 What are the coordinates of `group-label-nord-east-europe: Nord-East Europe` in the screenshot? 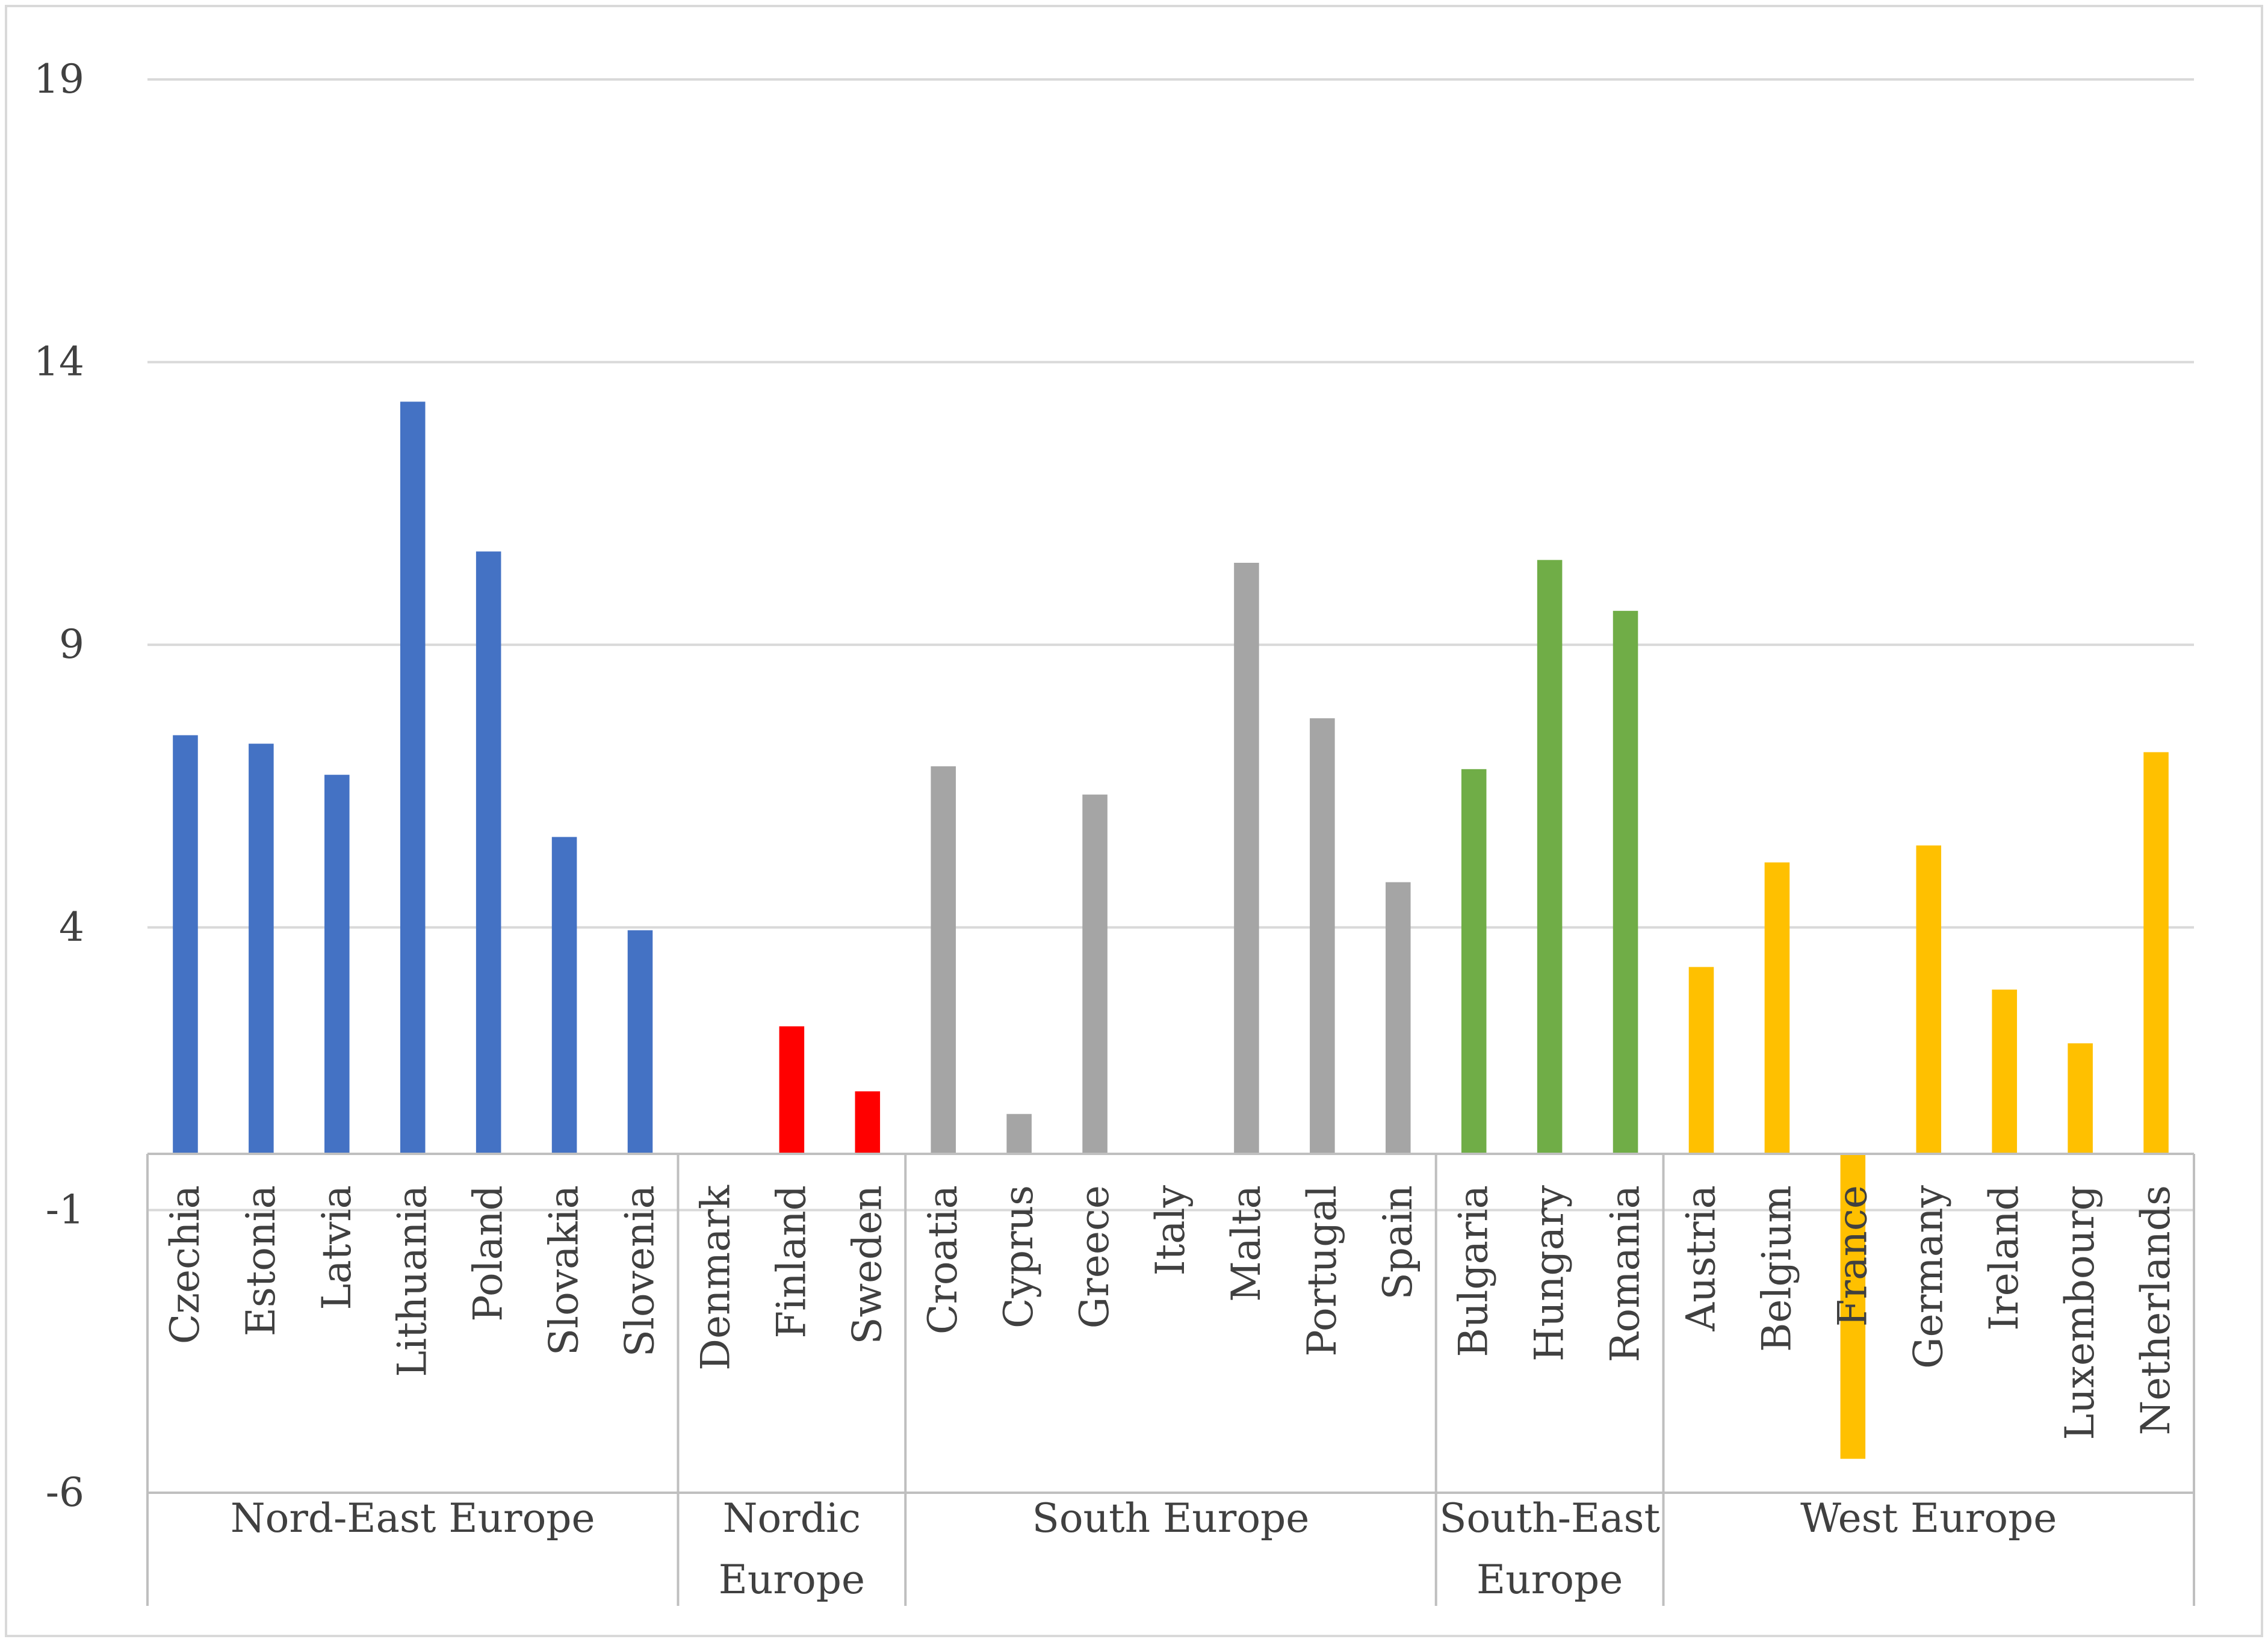 It's located at (413, 1518).